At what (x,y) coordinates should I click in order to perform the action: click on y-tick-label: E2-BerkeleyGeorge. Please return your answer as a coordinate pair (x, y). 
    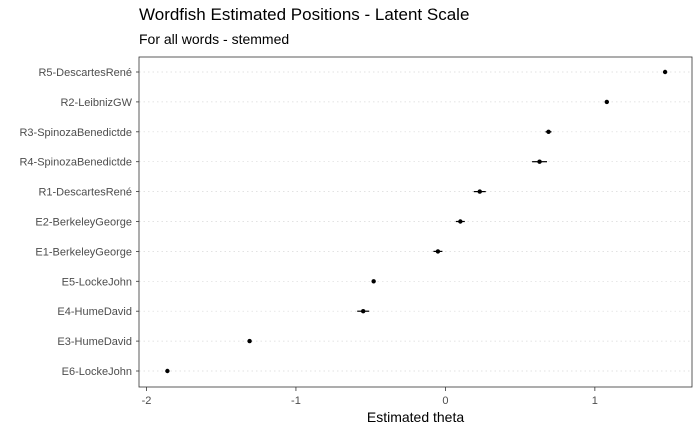
    Looking at the image, I should click on (83, 223).